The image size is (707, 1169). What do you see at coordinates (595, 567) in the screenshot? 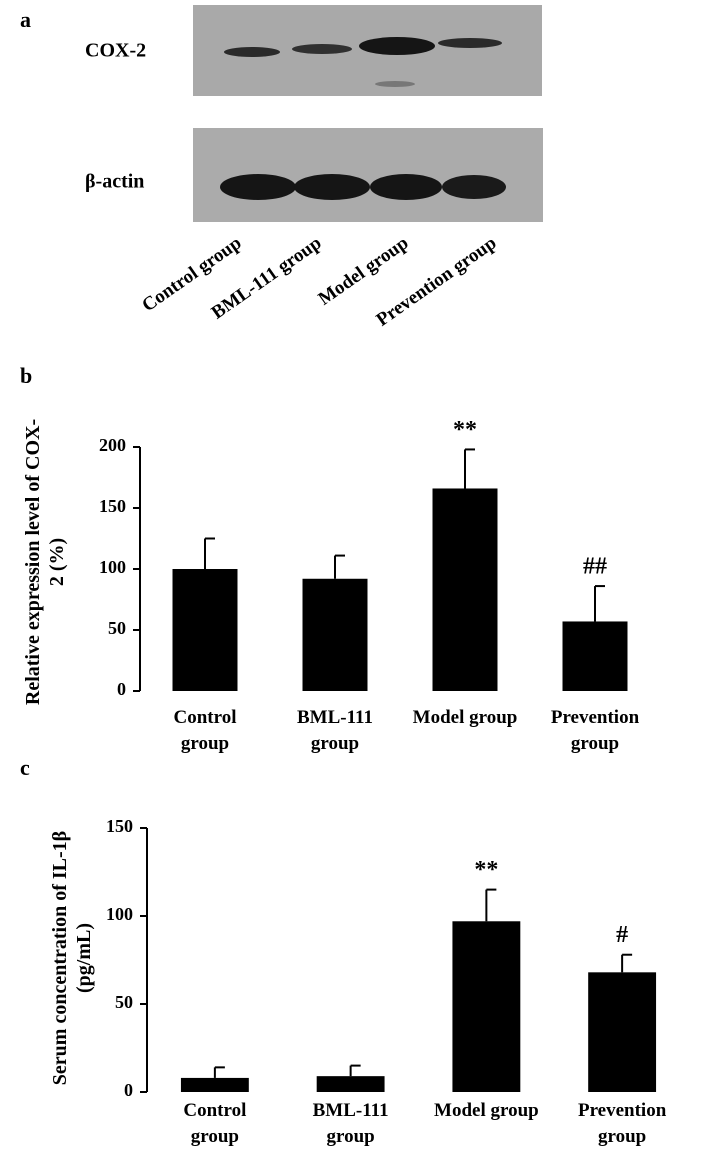
I see `annotation: ##` at bounding box center [595, 567].